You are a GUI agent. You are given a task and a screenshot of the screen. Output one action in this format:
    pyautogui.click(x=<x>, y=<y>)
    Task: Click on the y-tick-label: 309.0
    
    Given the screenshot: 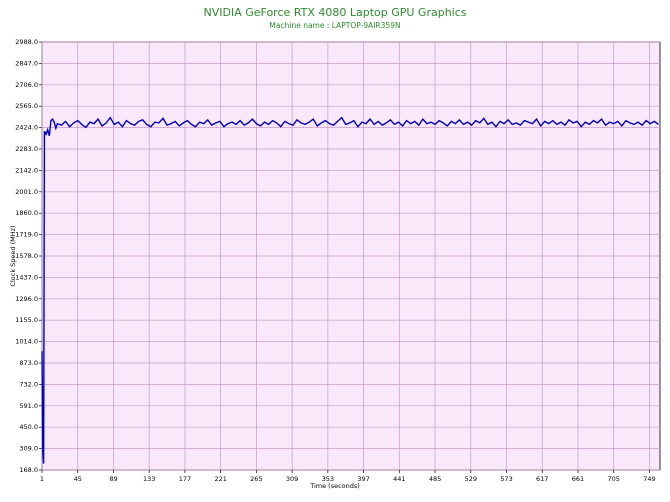 What is the action you would take?
    pyautogui.click(x=28, y=449)
    